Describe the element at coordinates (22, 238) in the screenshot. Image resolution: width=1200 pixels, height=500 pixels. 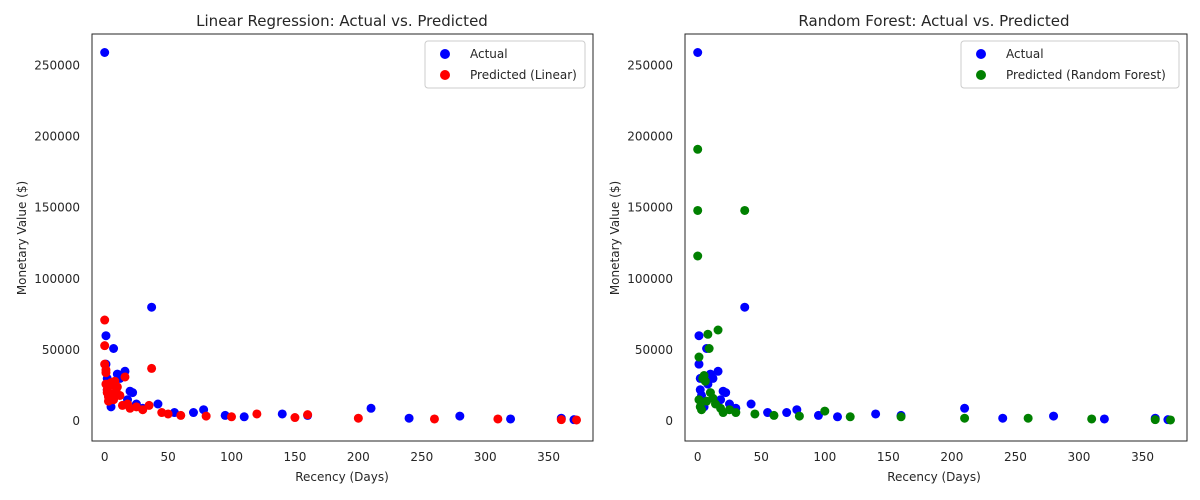
I see `y-axis-label: Monetary Value ($)` at that location.